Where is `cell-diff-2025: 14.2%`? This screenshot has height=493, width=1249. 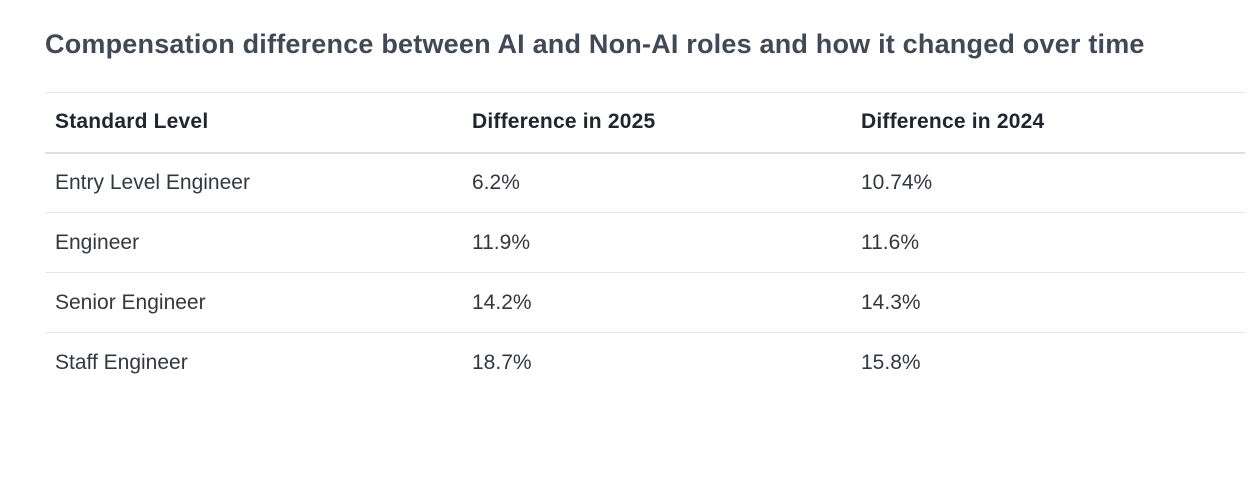 cell-diff-2025: 14.2% is located at coordinates (656, 302).